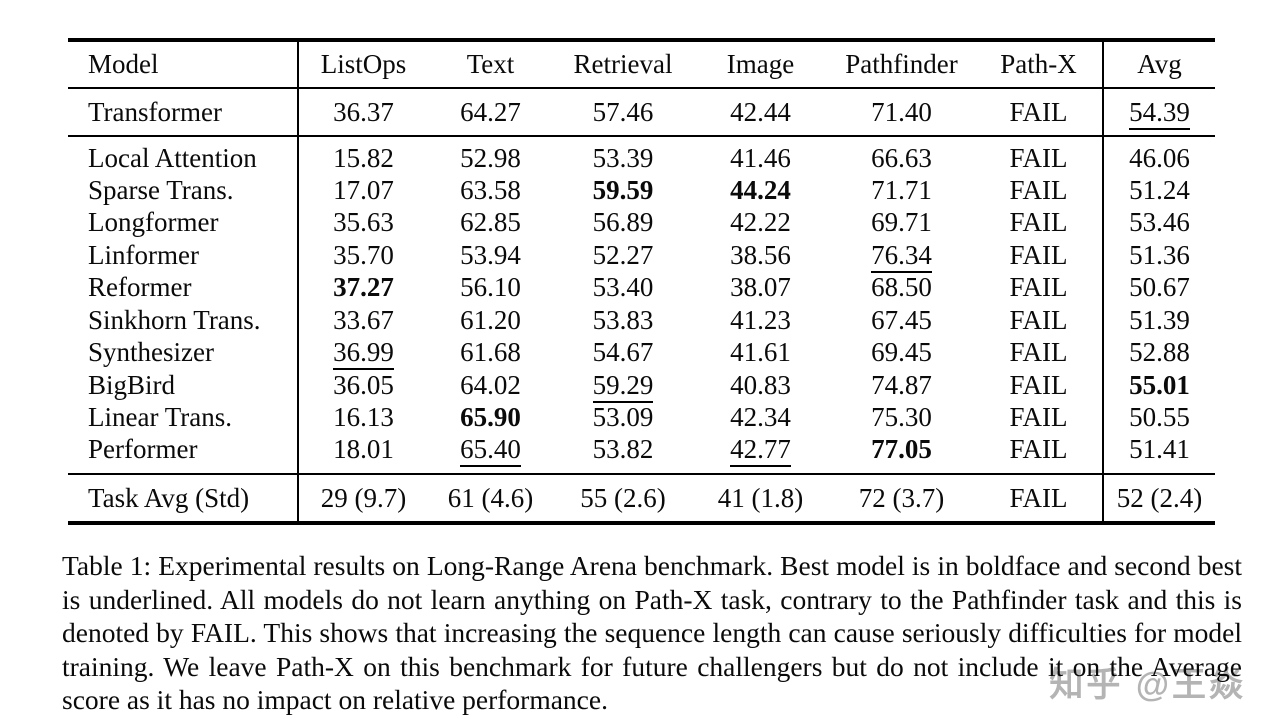  I want to click on cell-listops: 15.82, so click(362, 155).